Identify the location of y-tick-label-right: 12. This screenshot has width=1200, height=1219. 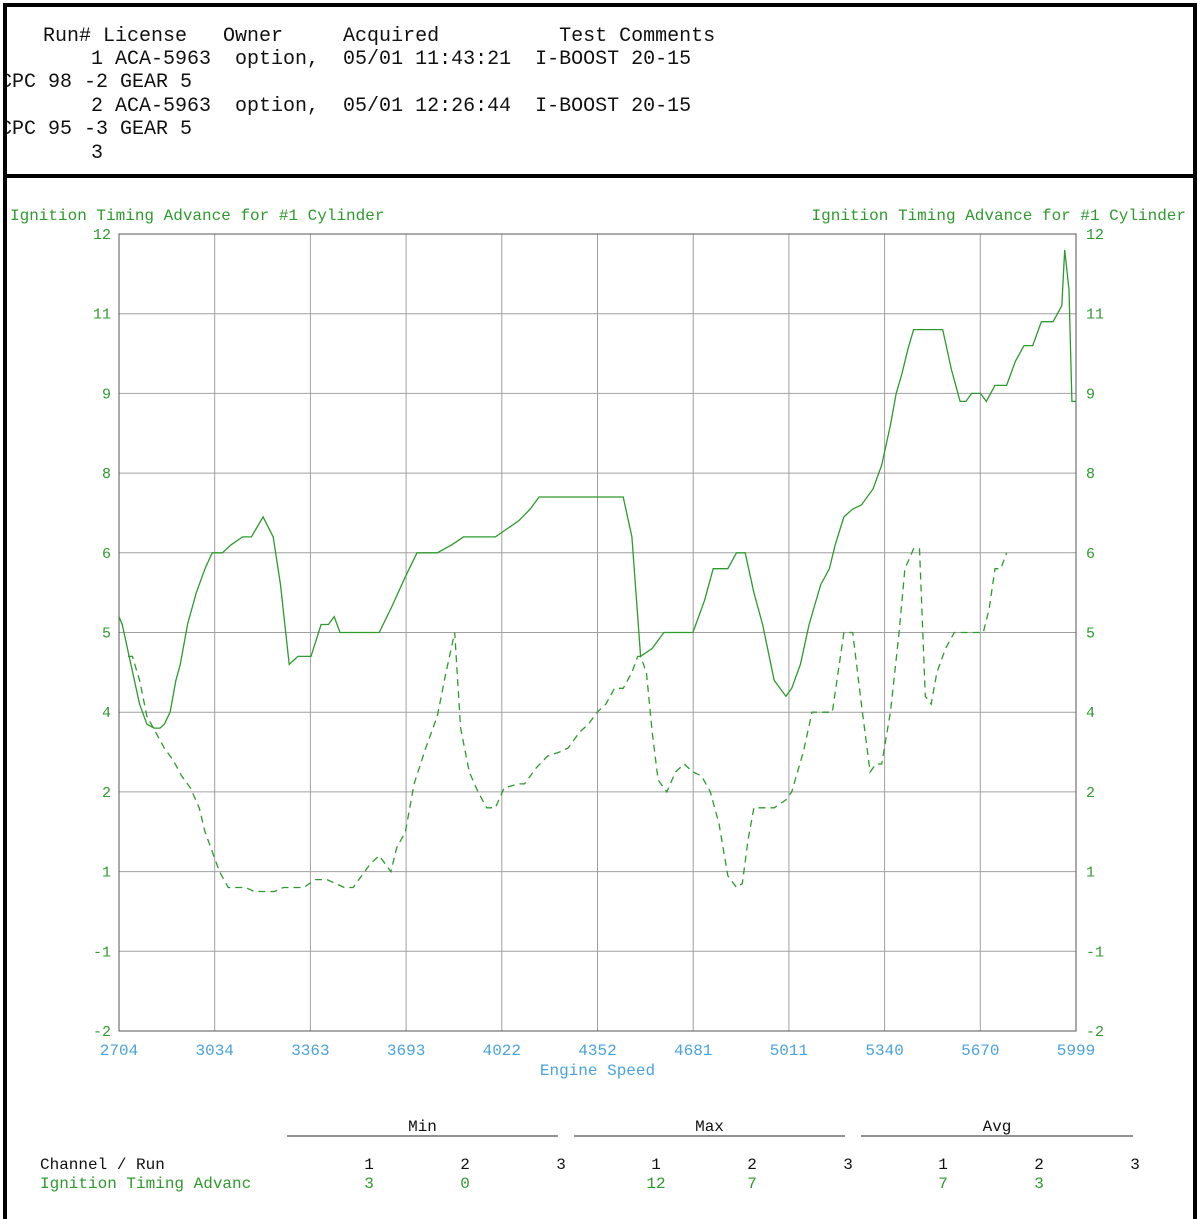
(1095, 235).